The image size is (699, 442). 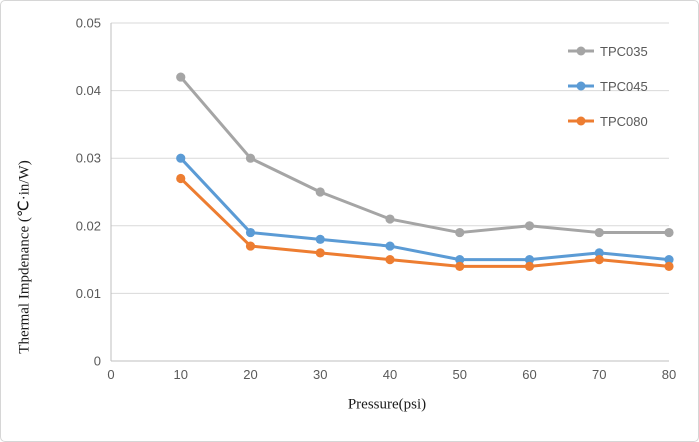 I want to click on x-tick-label: 80, so click(x=669, y=374).